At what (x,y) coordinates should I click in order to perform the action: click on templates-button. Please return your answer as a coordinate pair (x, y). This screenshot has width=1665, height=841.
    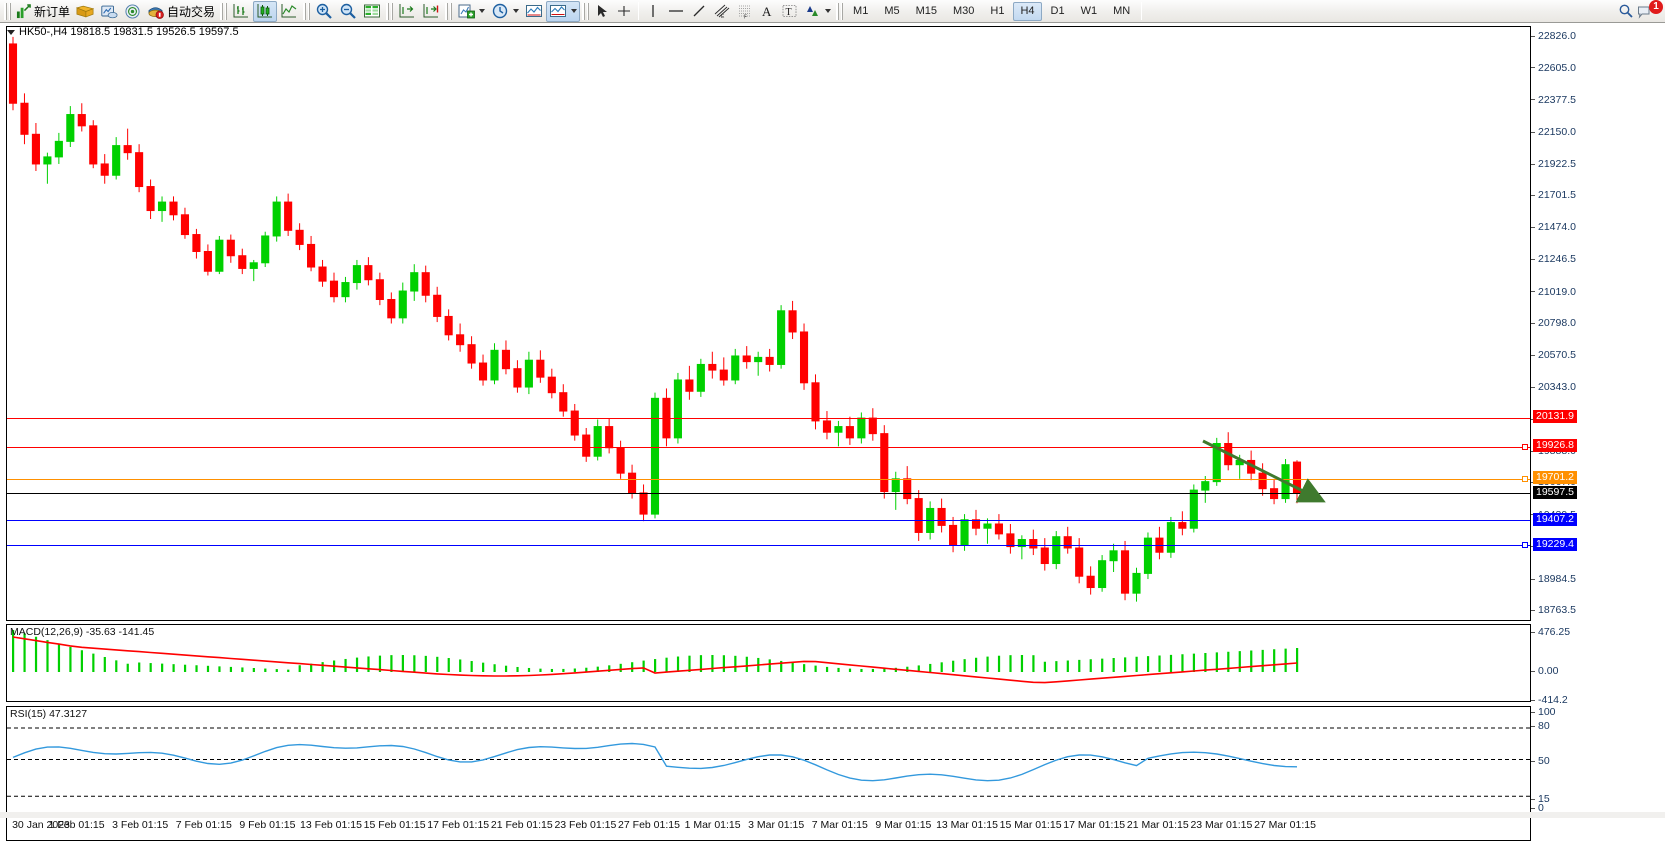
    Looking at the image, I should click on (534, 11).